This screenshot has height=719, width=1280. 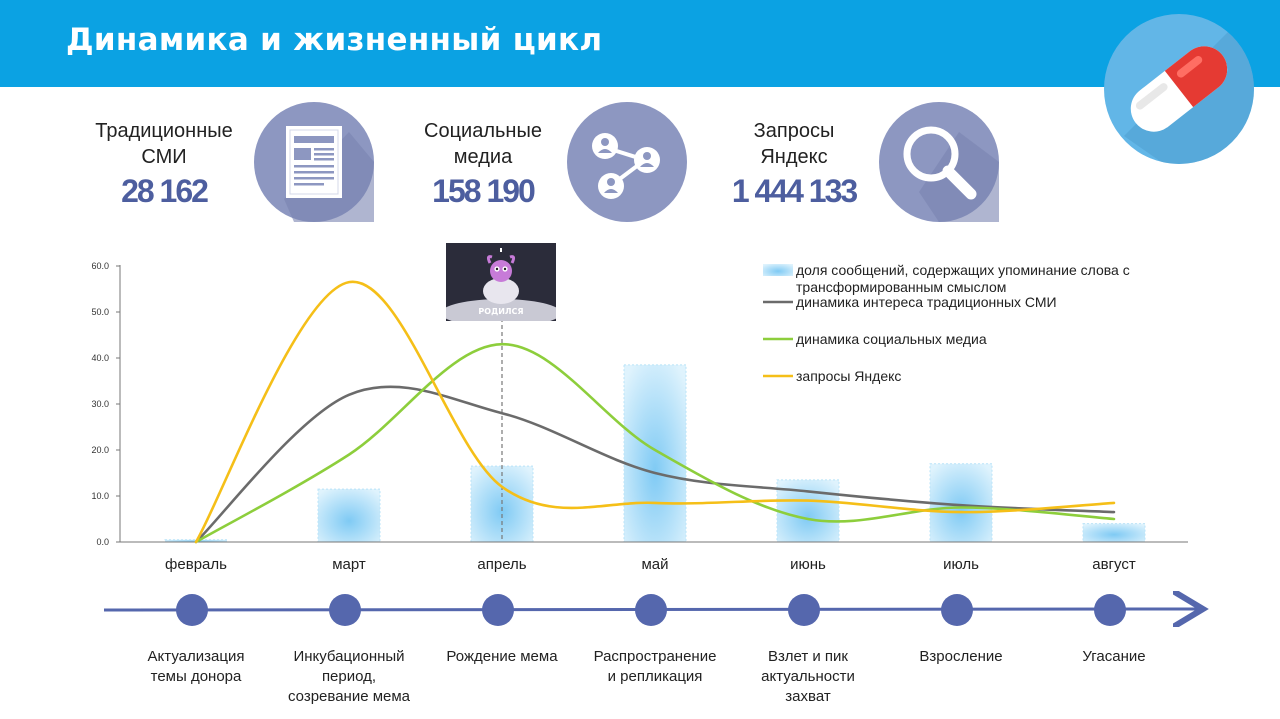 I want to click on stat-social-media: Социальные медиа 158 190, so click(x=483, y=163).